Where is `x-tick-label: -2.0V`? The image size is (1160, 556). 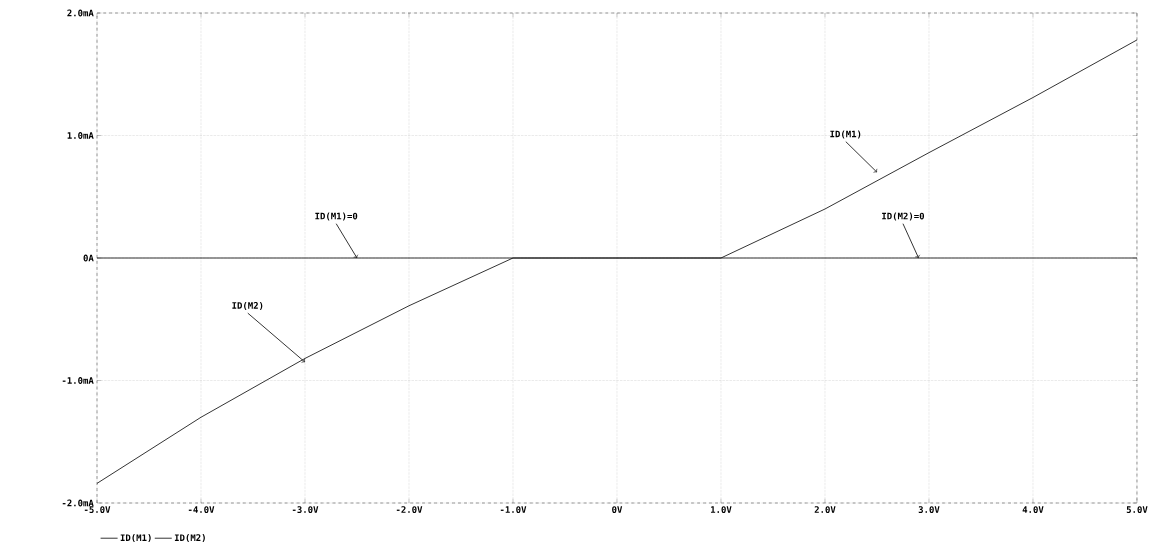
x-tick-label: -2.0V is located at coordinates (409, 509).